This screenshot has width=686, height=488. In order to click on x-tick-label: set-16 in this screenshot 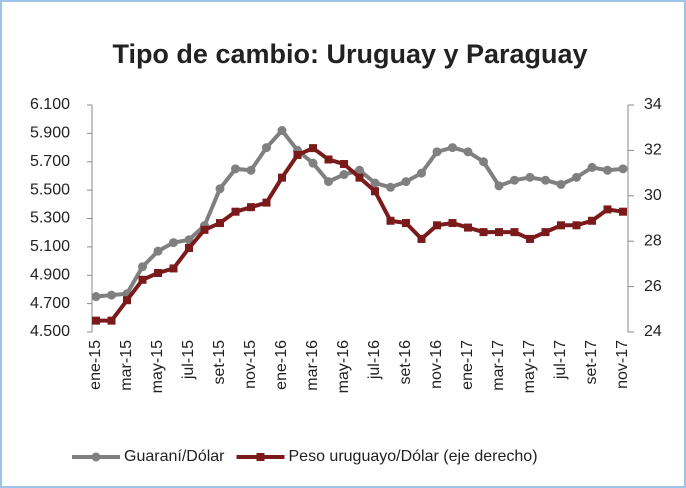, I will do `click(405, 362)`.